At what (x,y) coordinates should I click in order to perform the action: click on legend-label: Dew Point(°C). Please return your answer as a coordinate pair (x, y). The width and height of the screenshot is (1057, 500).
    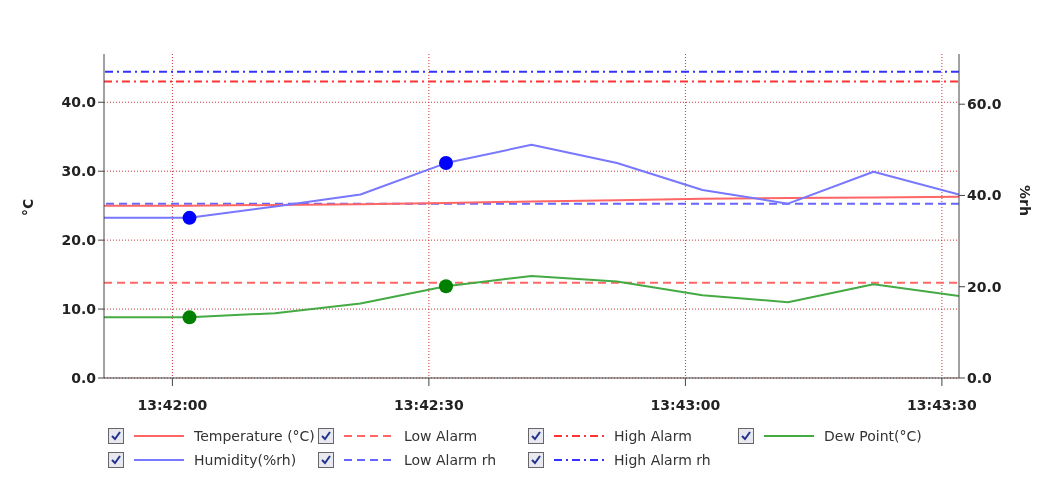
    Looking at the image, I should click on (873, 436).